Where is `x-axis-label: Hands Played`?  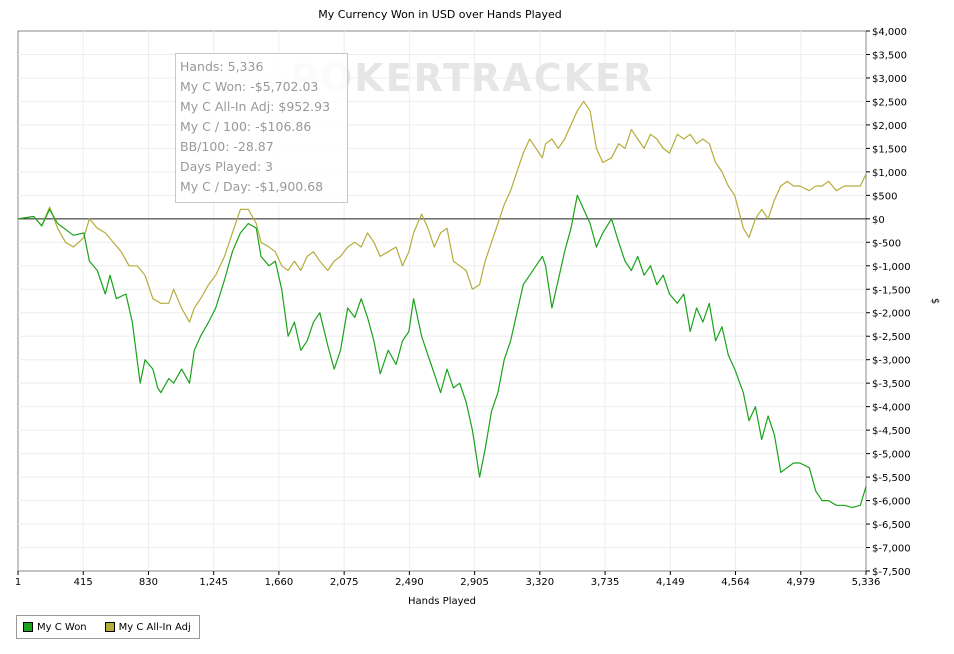 x-axis-label: Hands Played is located at coordinates (442, 601).